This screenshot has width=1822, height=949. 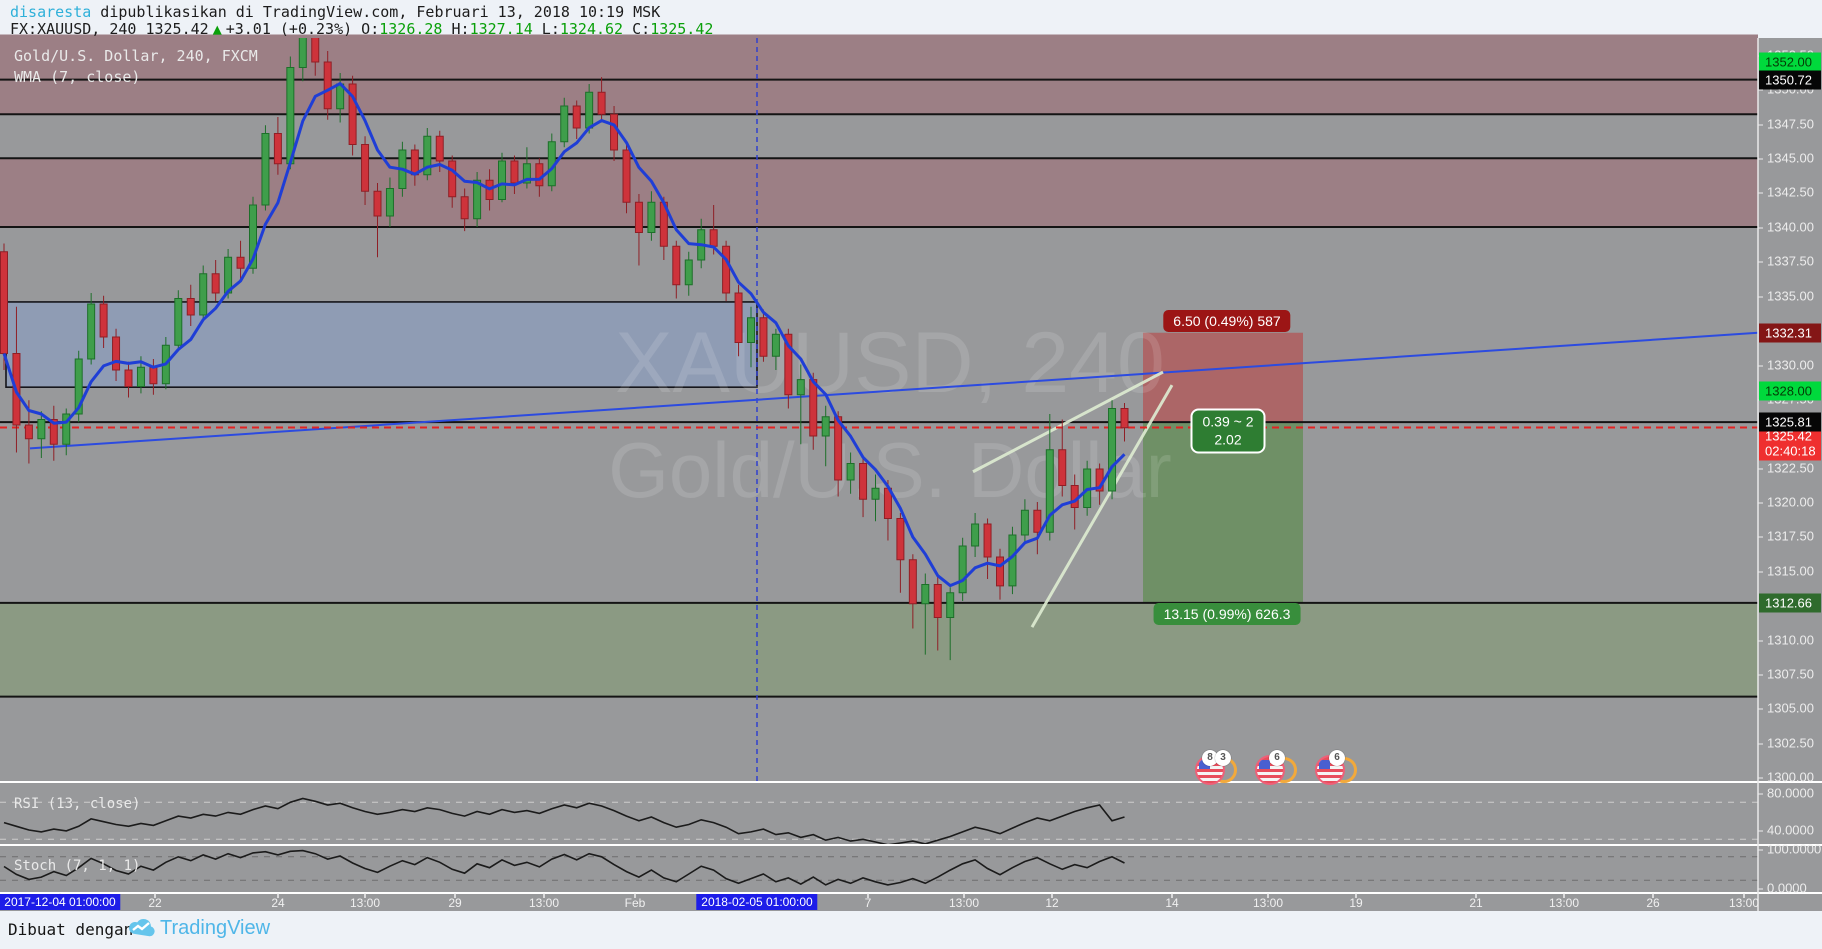 What do you see at coordinates (564, 821) in the screenshot?
I see `rsi-line` at bounding box center [564, 821].